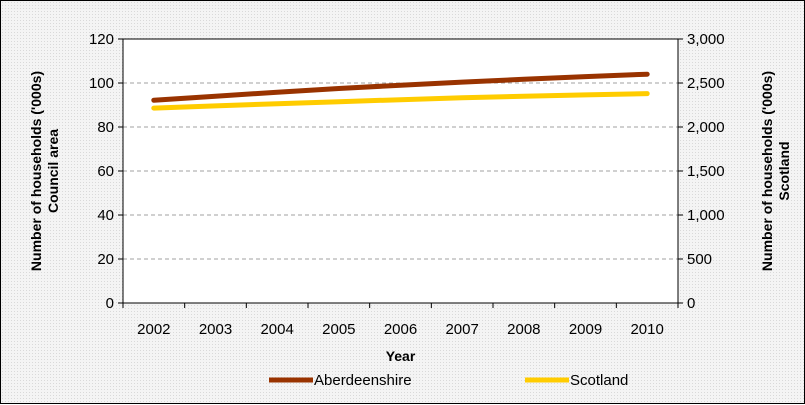 The image size is (805, 405). I want to click on legend: Aberdeenshire Scotland, so click(448, 380).